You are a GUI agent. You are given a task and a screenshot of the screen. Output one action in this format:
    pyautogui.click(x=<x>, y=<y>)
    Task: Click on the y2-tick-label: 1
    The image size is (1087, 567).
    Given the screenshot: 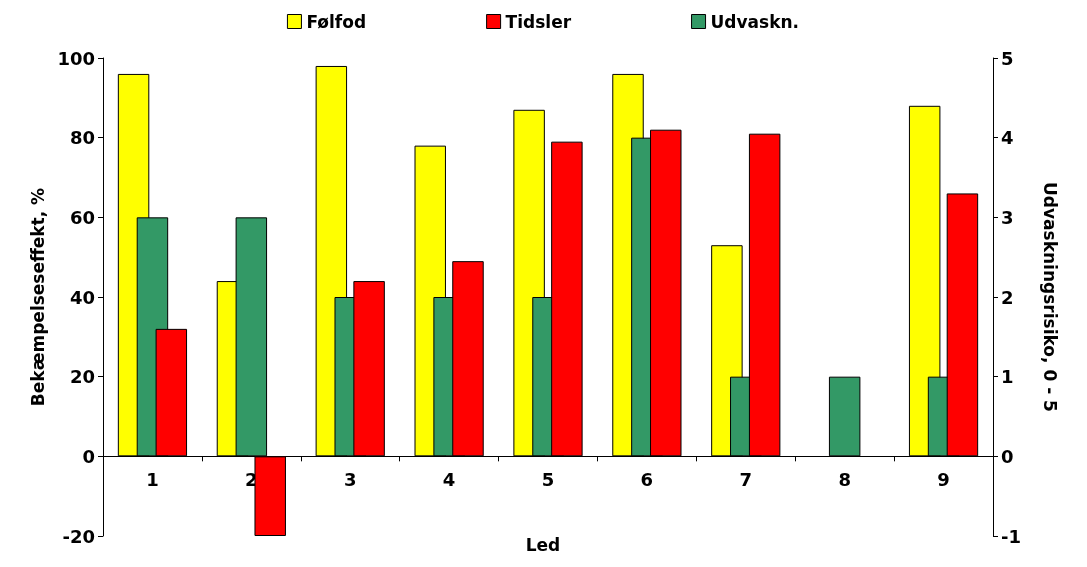 What is the action you would take?
    pyautogui.click(x=1007, y=377)
    